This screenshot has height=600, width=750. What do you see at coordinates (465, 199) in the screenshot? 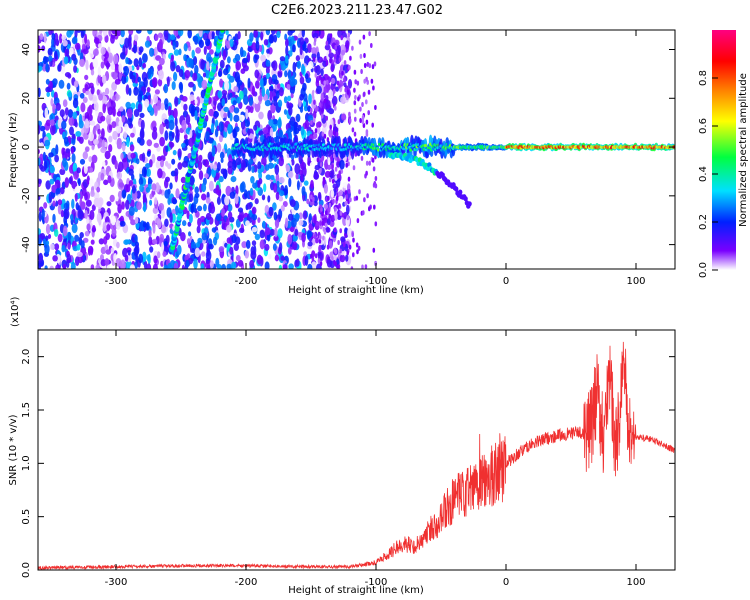
I see `branch-point` at bounding box center [465, 199].